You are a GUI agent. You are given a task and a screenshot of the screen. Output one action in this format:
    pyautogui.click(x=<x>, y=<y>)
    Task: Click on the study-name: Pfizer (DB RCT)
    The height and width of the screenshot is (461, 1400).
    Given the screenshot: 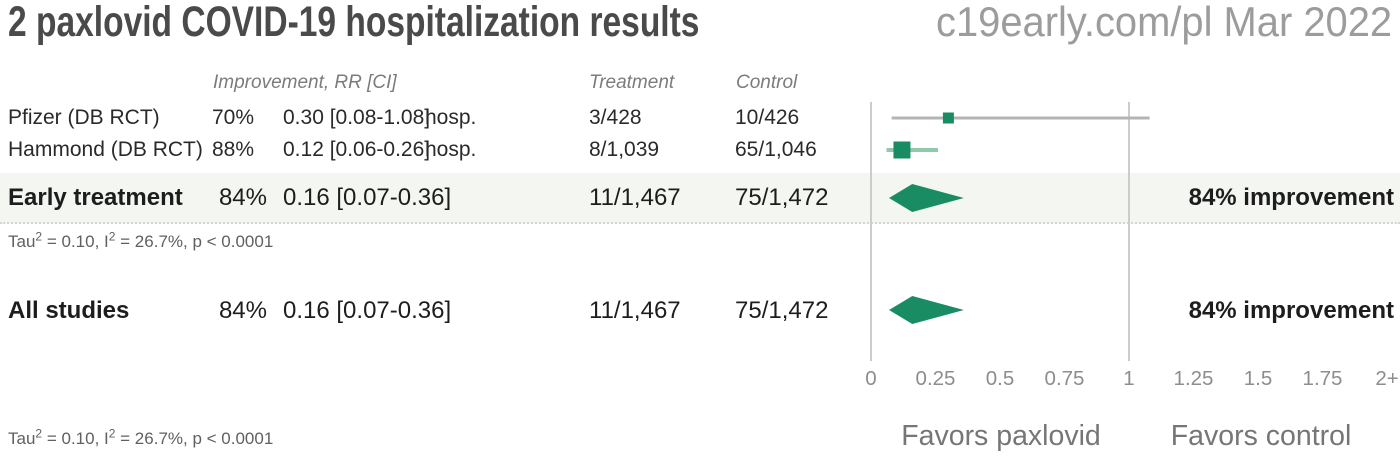 What is the action you would take?
    pyautogui.click(x=84, y=117)
    